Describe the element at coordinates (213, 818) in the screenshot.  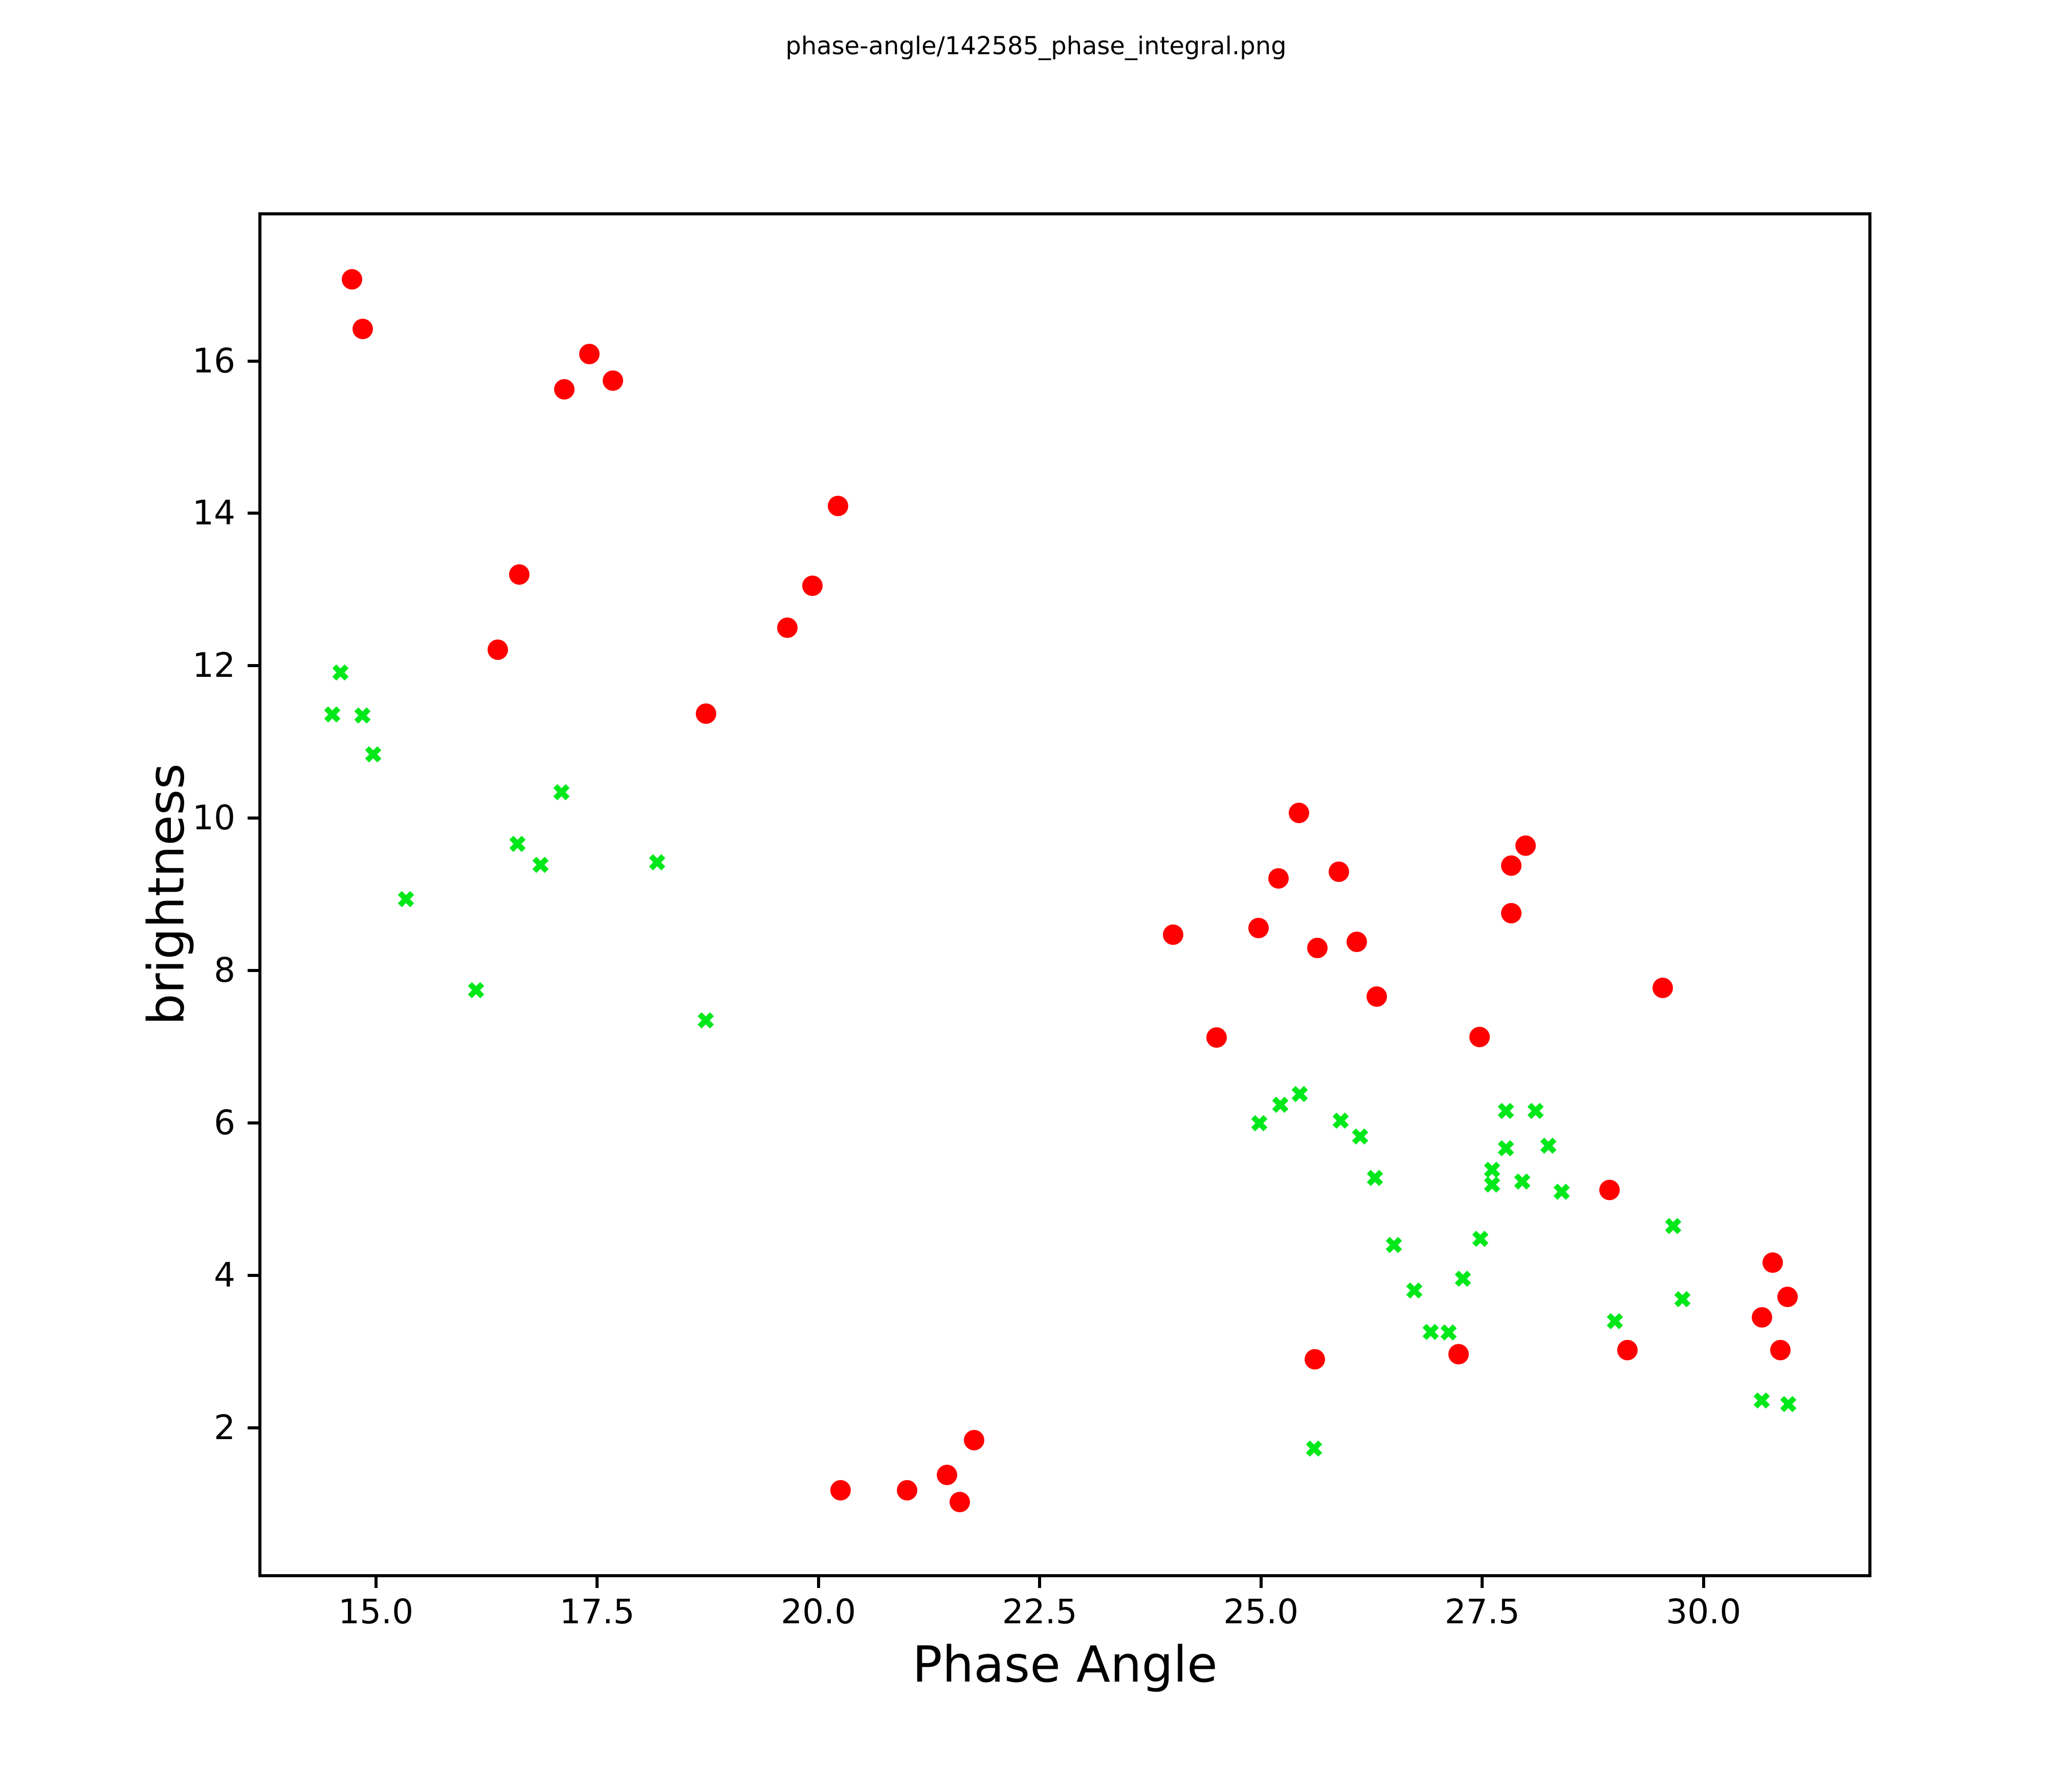
I see `y-tick-label: 10` at that location.